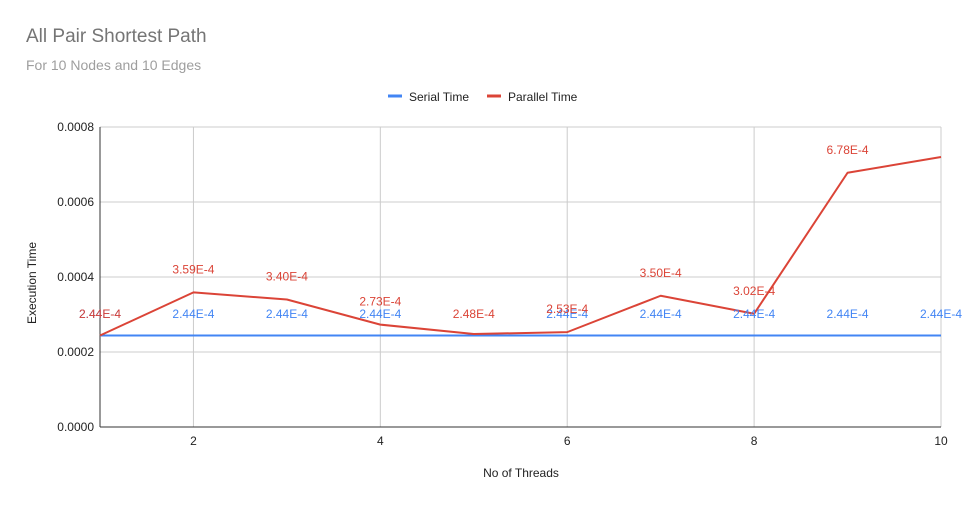 The height and width of the screenshot is (505, 967). I want to click on data-label: 3.02E-4, so click(754, 291).